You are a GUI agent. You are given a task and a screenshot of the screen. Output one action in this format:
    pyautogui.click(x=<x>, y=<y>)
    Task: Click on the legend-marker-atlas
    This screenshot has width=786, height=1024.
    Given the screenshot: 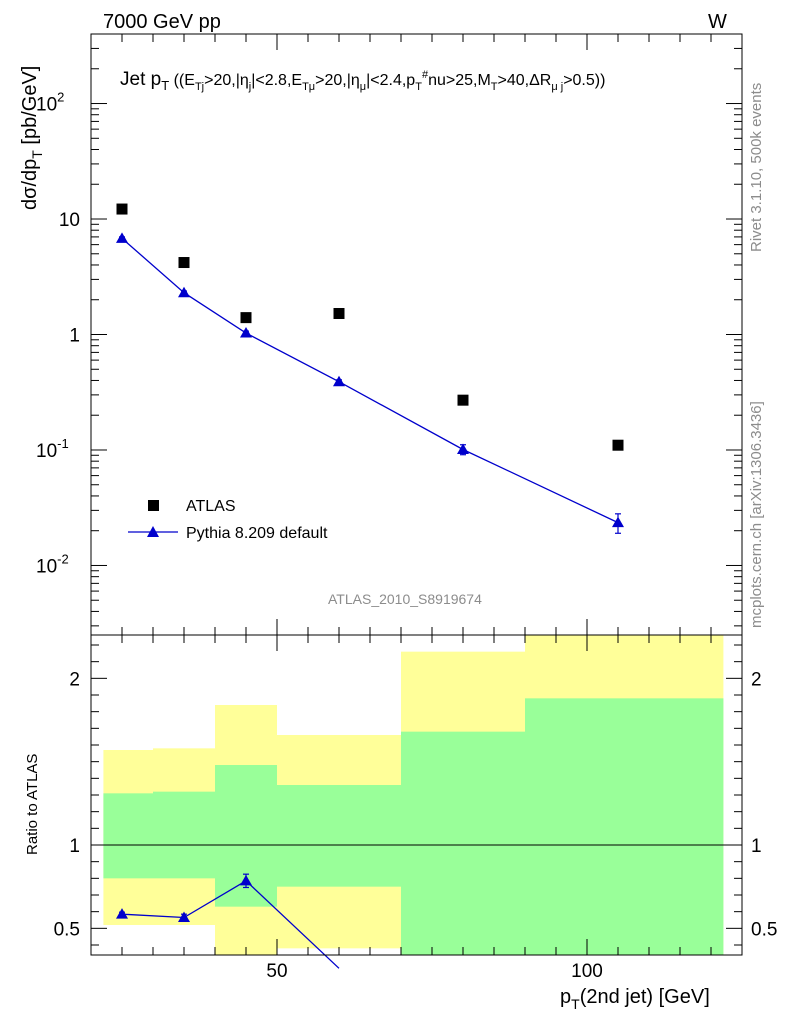 What is the action you would take?
    pyautogui.click(x=153, y=505)
    